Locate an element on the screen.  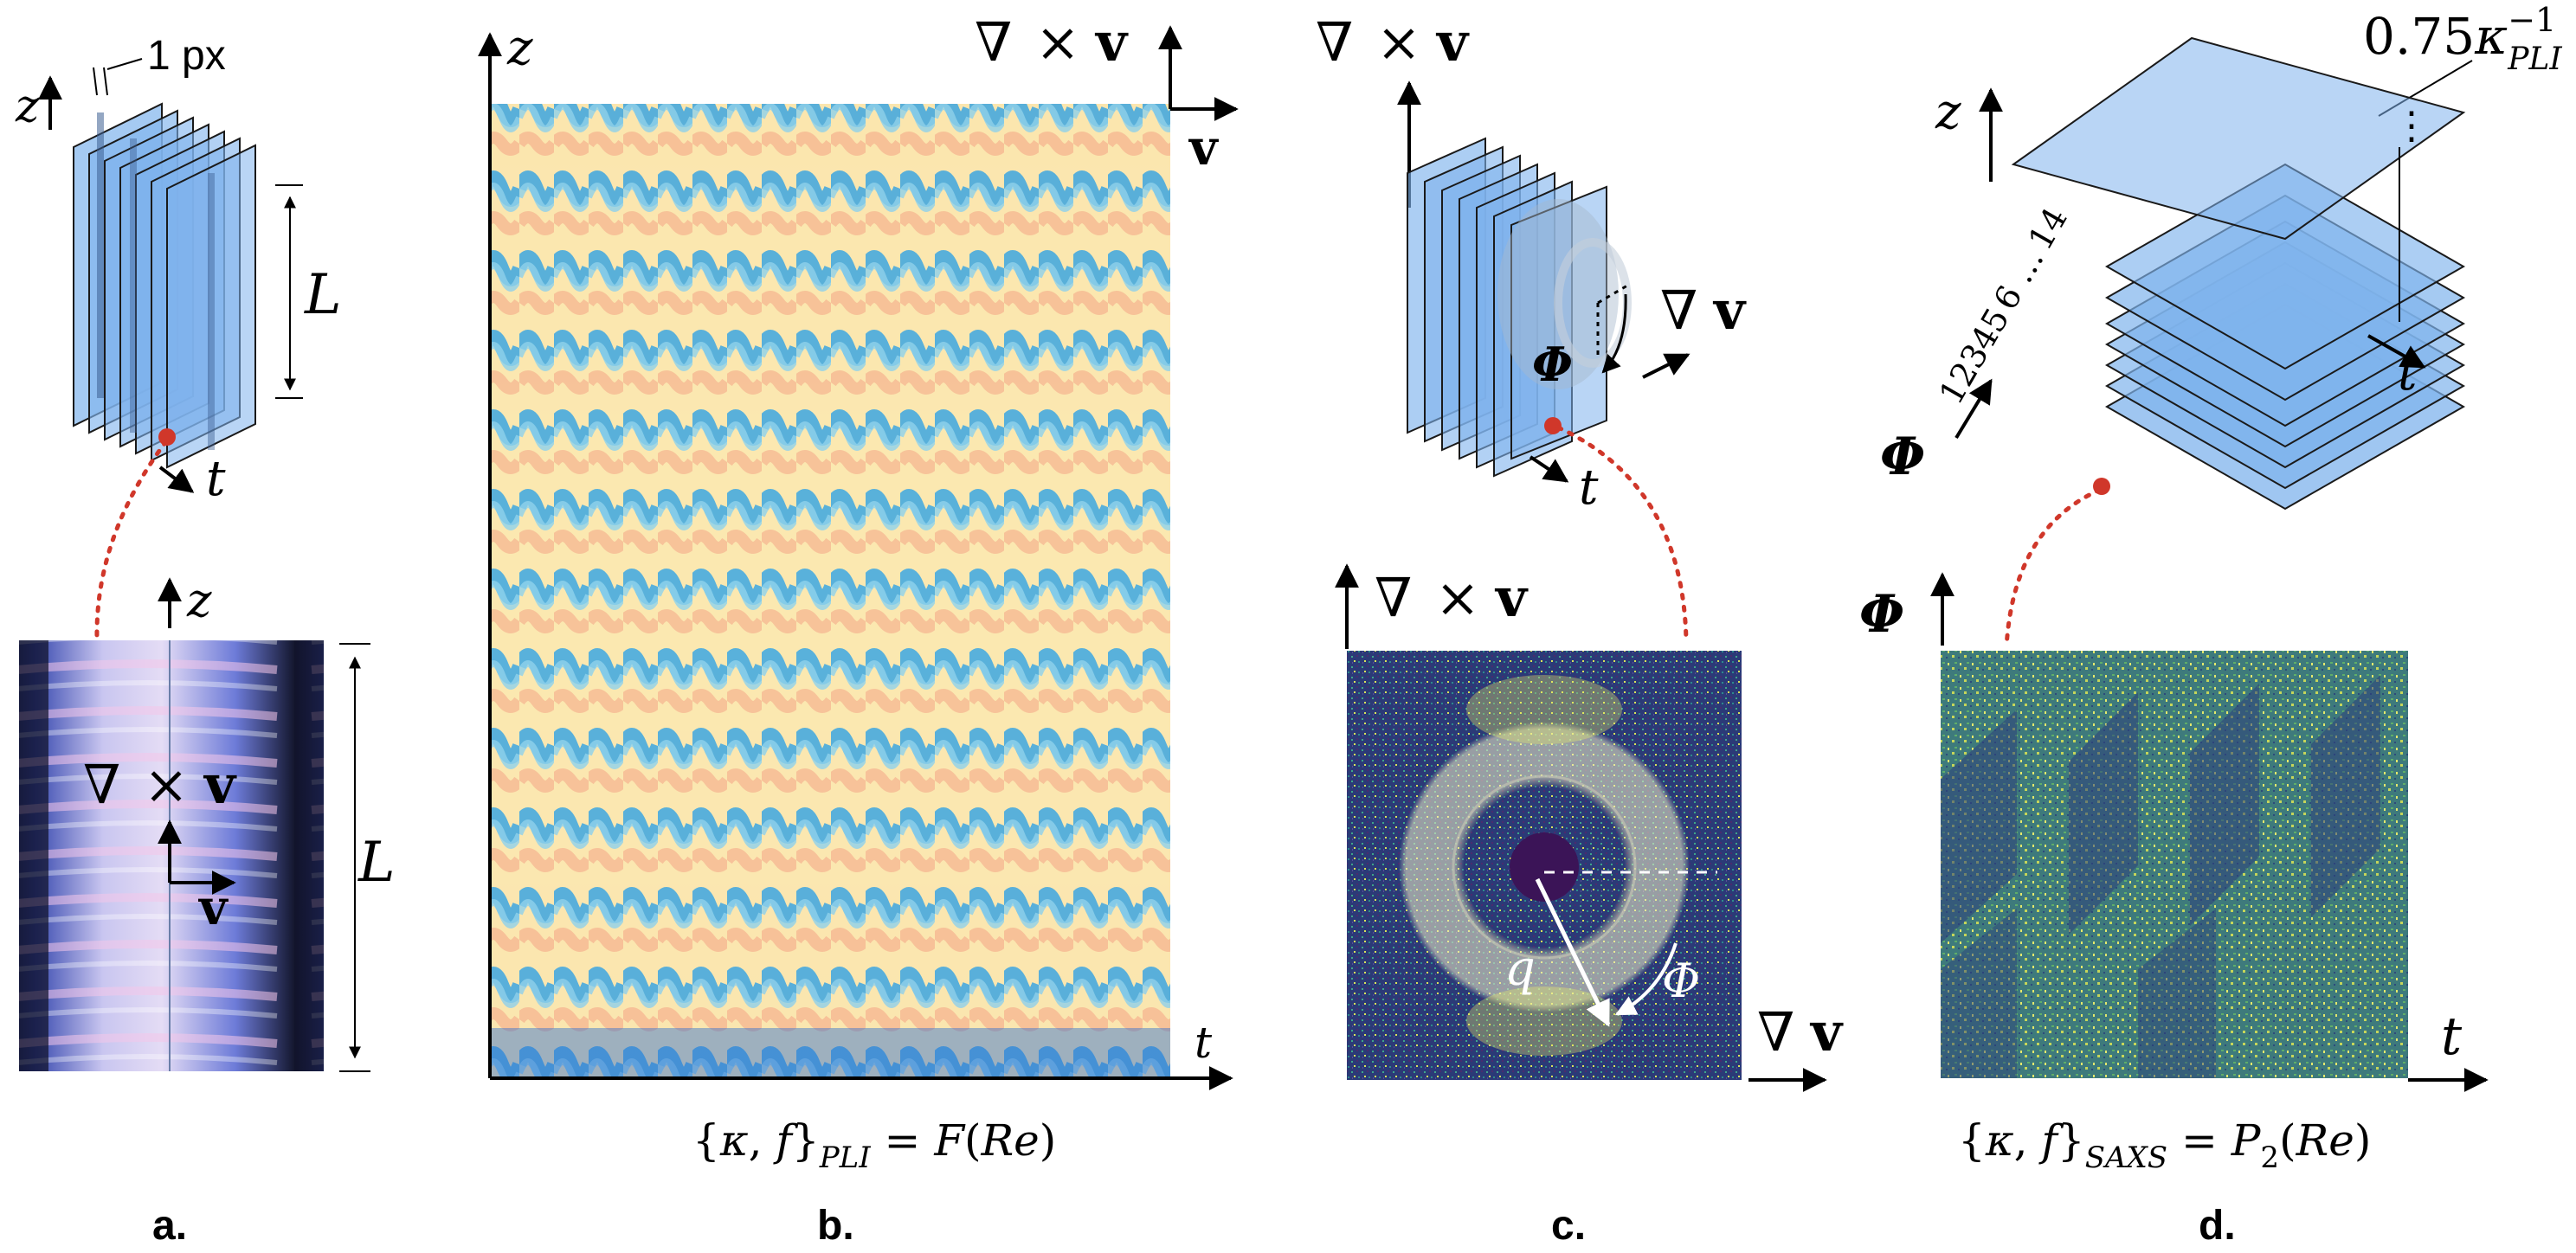
panel-b-velocity-label: v is located at coordinates (1203, 148).